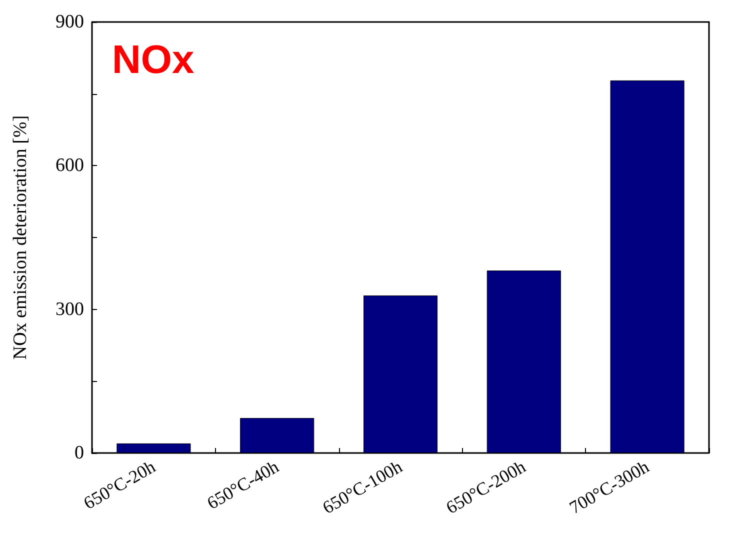  What do you see at coordinates (20, 237) in the screenshot?
I see `y-axis-title: NOx emission deterioration [%]` at bounding box center [20, 237].